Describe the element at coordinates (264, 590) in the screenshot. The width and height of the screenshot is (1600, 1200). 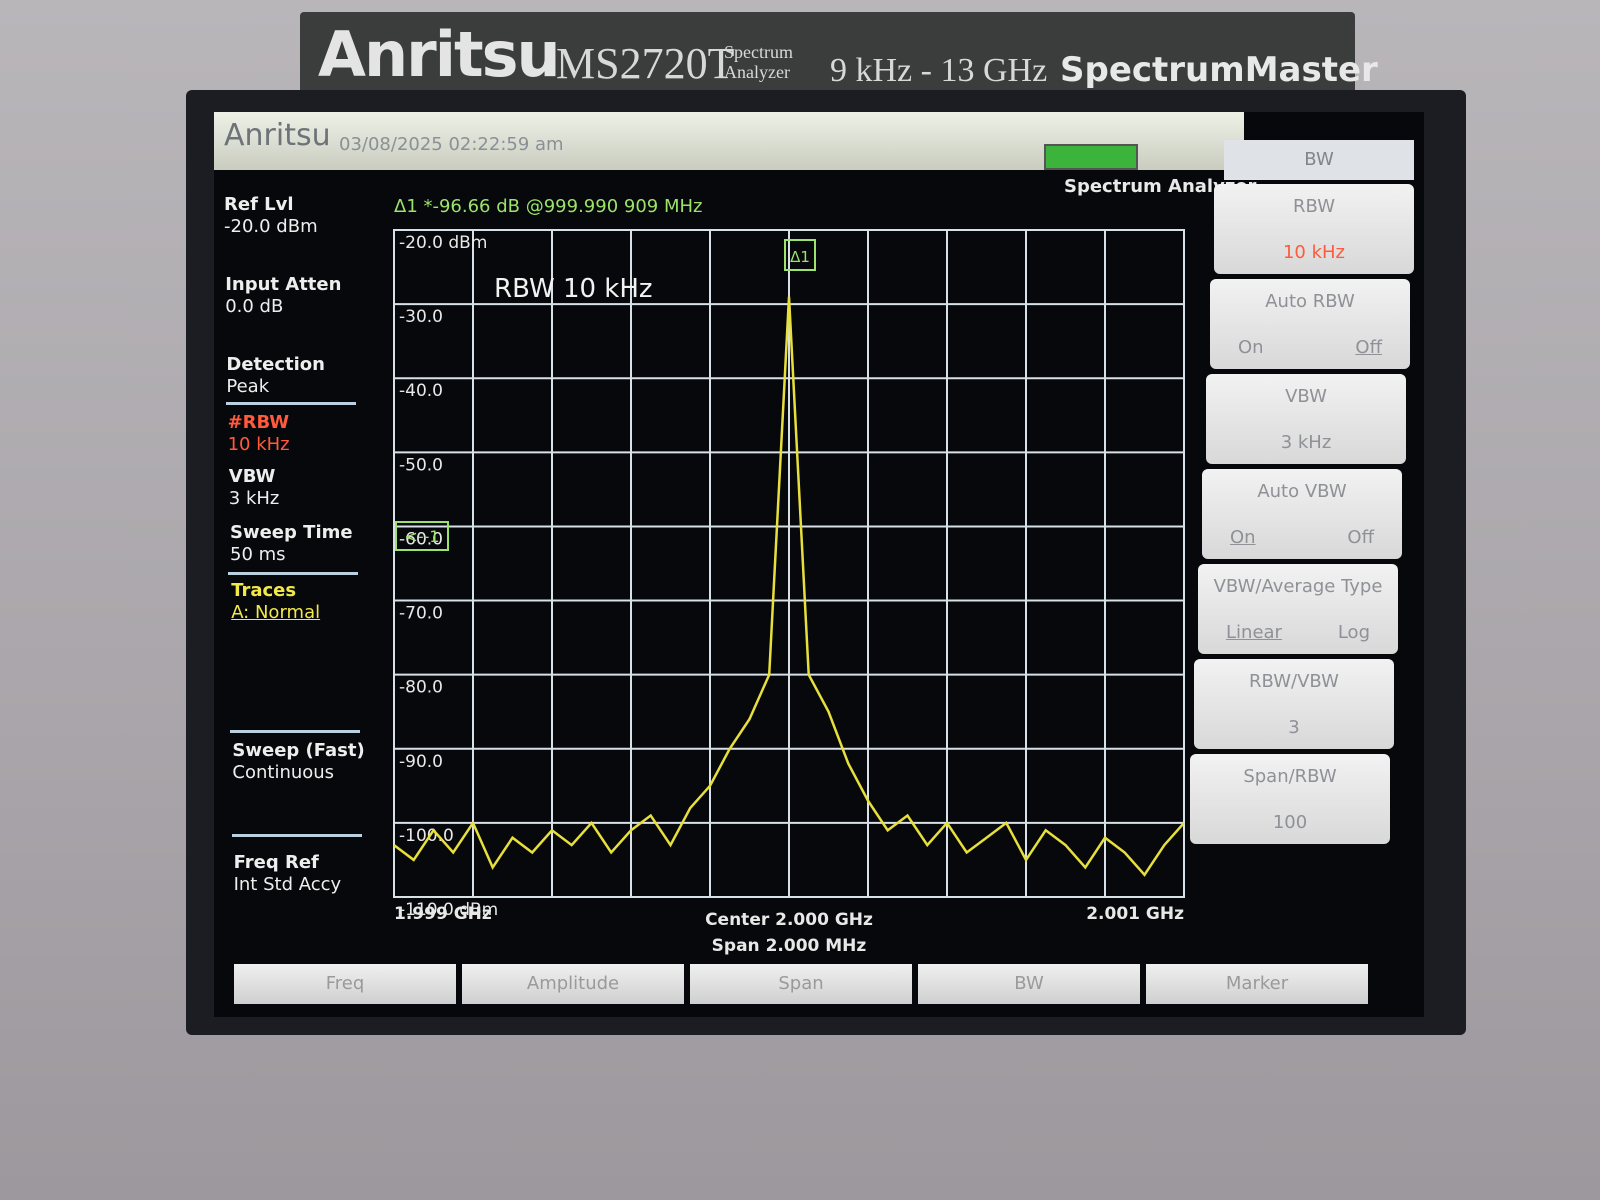
I see `setting-label: Traces` at that location.